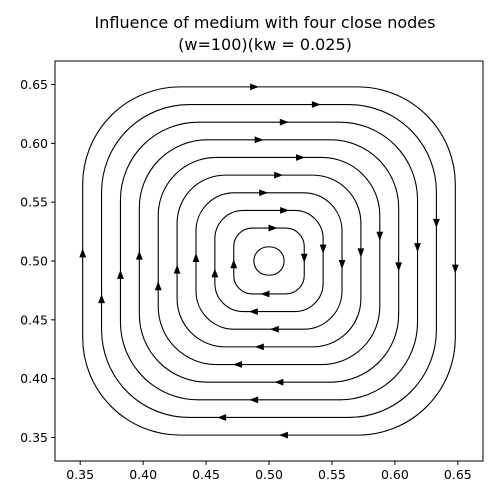  What do you see at coordinates (34, 143) in the screenshot?
I see `y-tick-label: 0.60` at bounding box center [34, 143].